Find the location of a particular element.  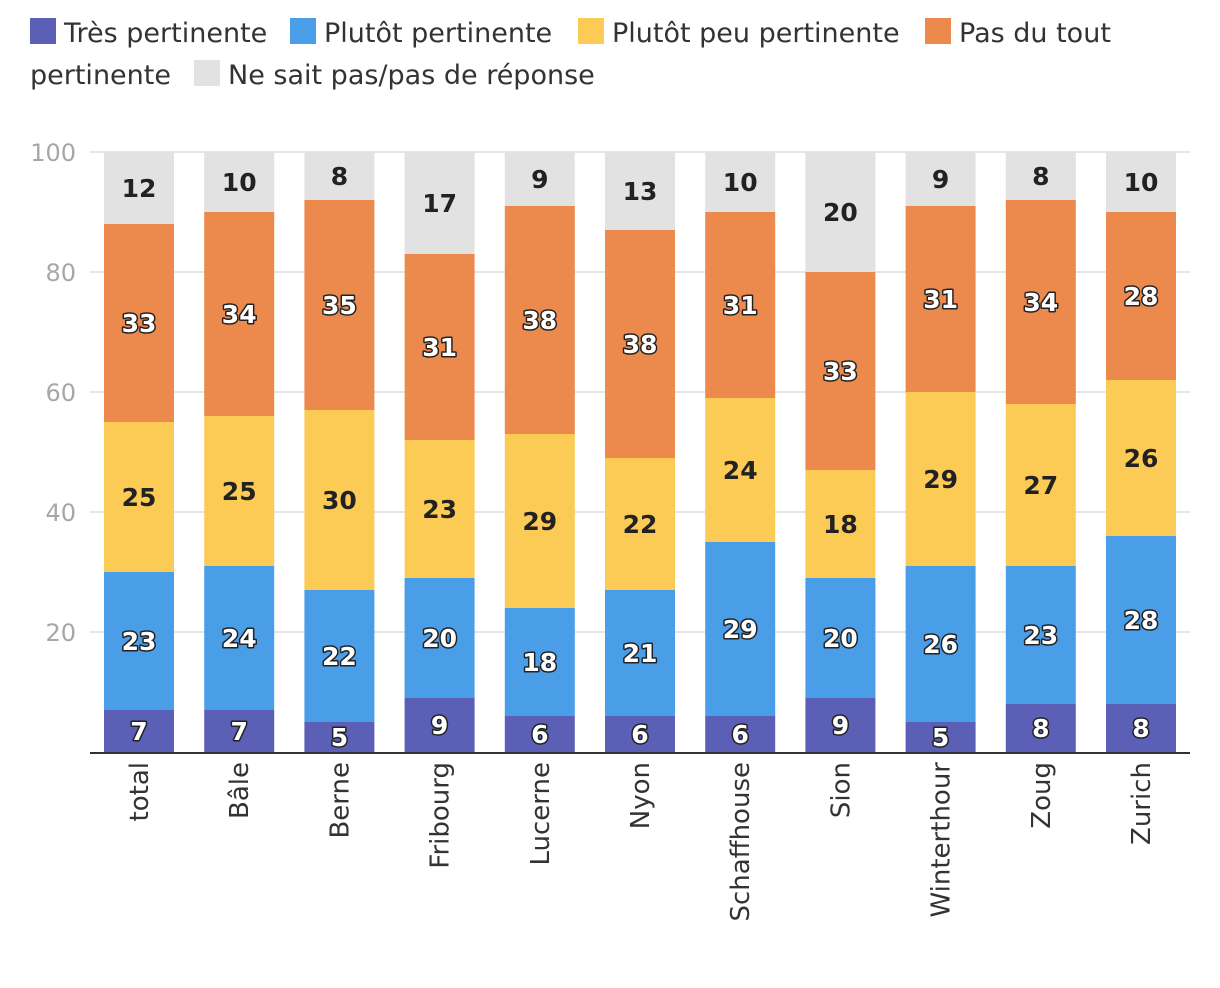

legend-item-plutot-pertinente: Plutôt pertinente is located at coordinates (421, 33).